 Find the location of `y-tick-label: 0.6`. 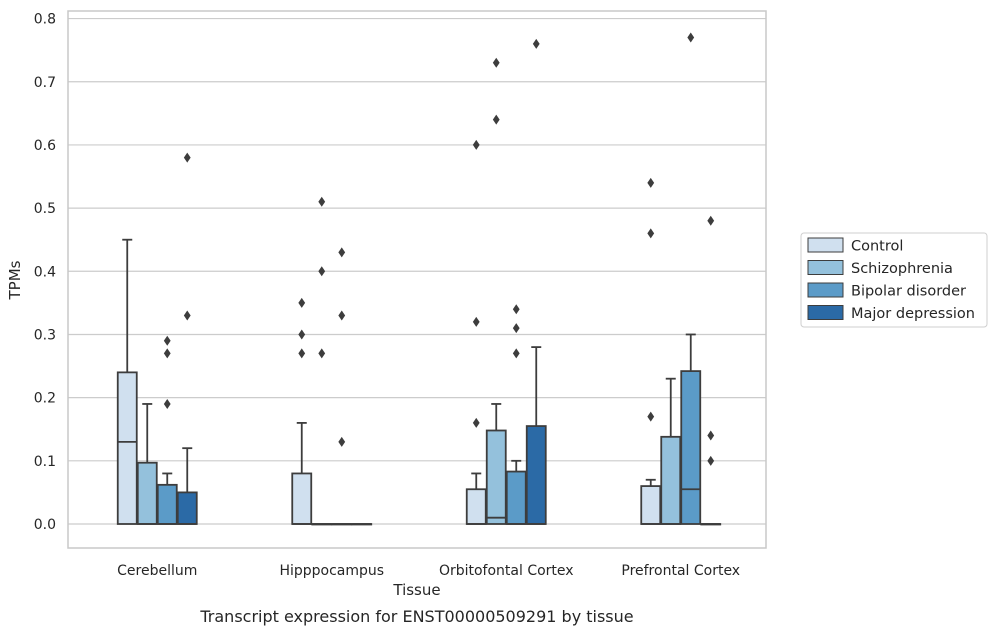

y-tick-label: 0.6 is located at coordinates (45, 146).